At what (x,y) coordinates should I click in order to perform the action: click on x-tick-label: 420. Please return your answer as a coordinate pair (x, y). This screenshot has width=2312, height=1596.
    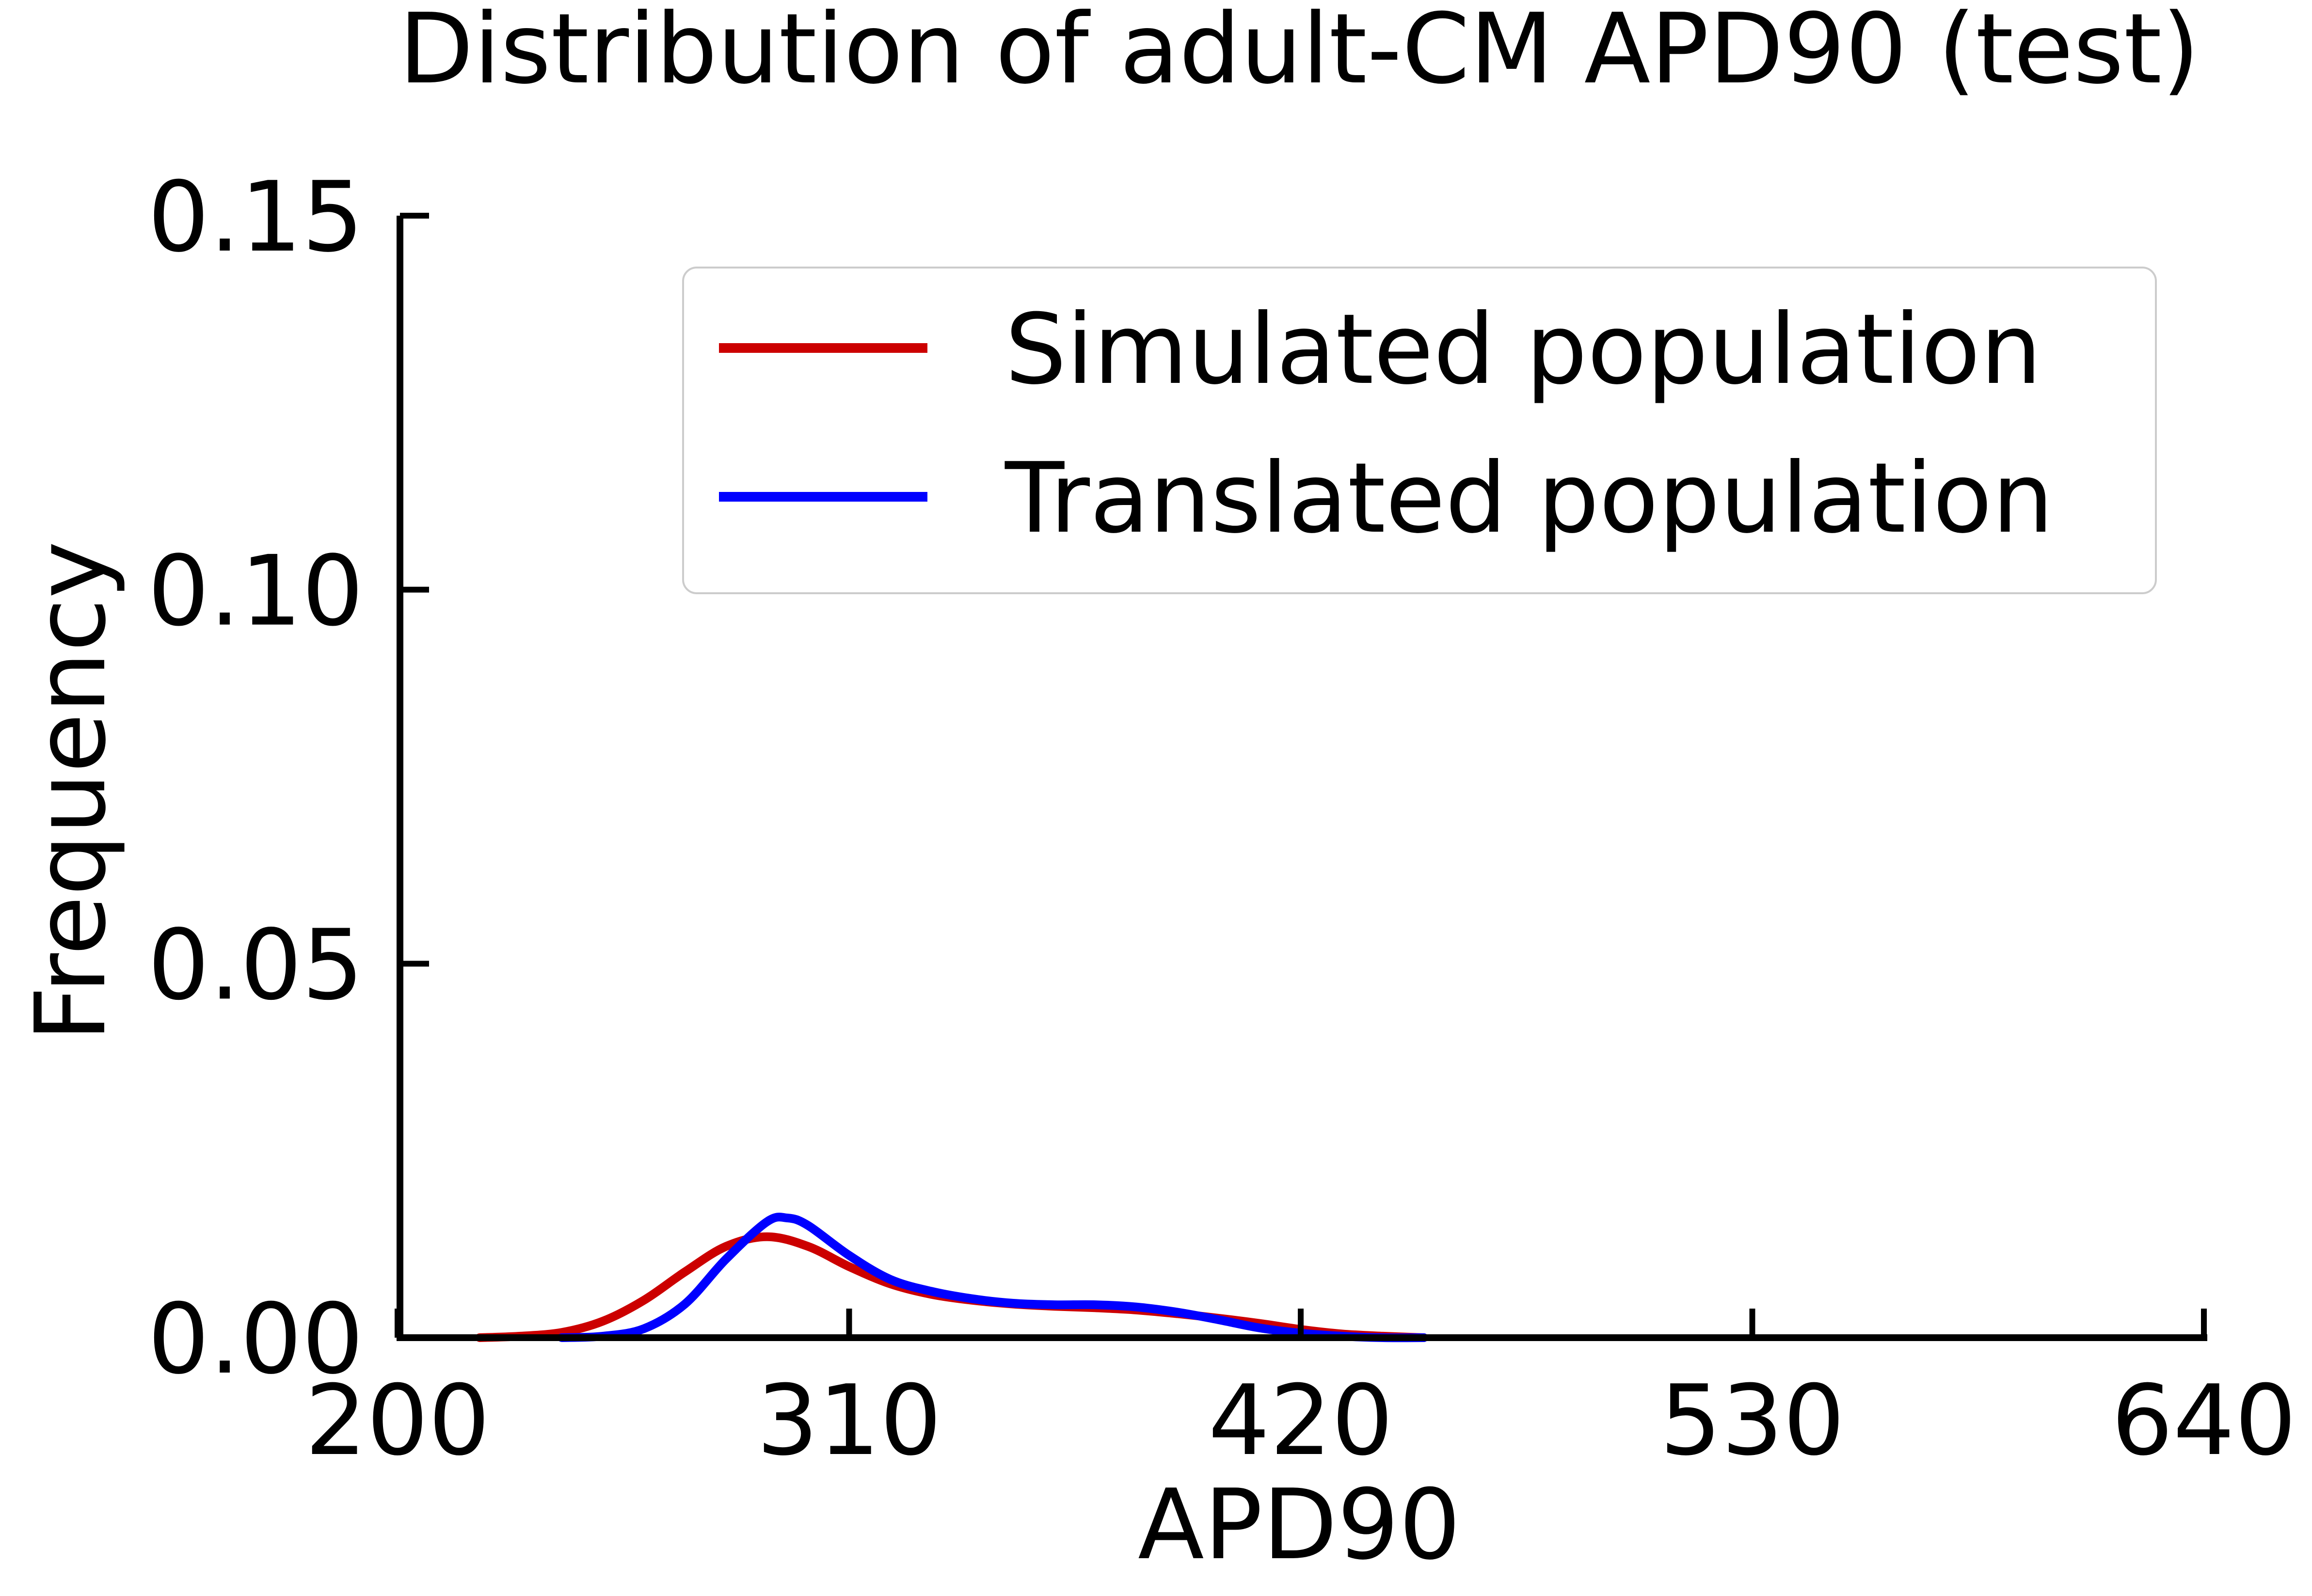
    Looking at the image, I should click on (1300, 1421).